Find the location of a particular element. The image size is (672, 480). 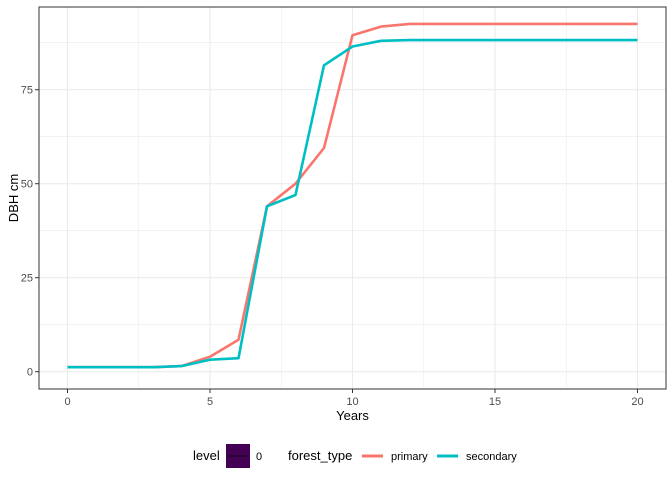

y-axis-title: DBH cm is located at coordinates (13, 198).